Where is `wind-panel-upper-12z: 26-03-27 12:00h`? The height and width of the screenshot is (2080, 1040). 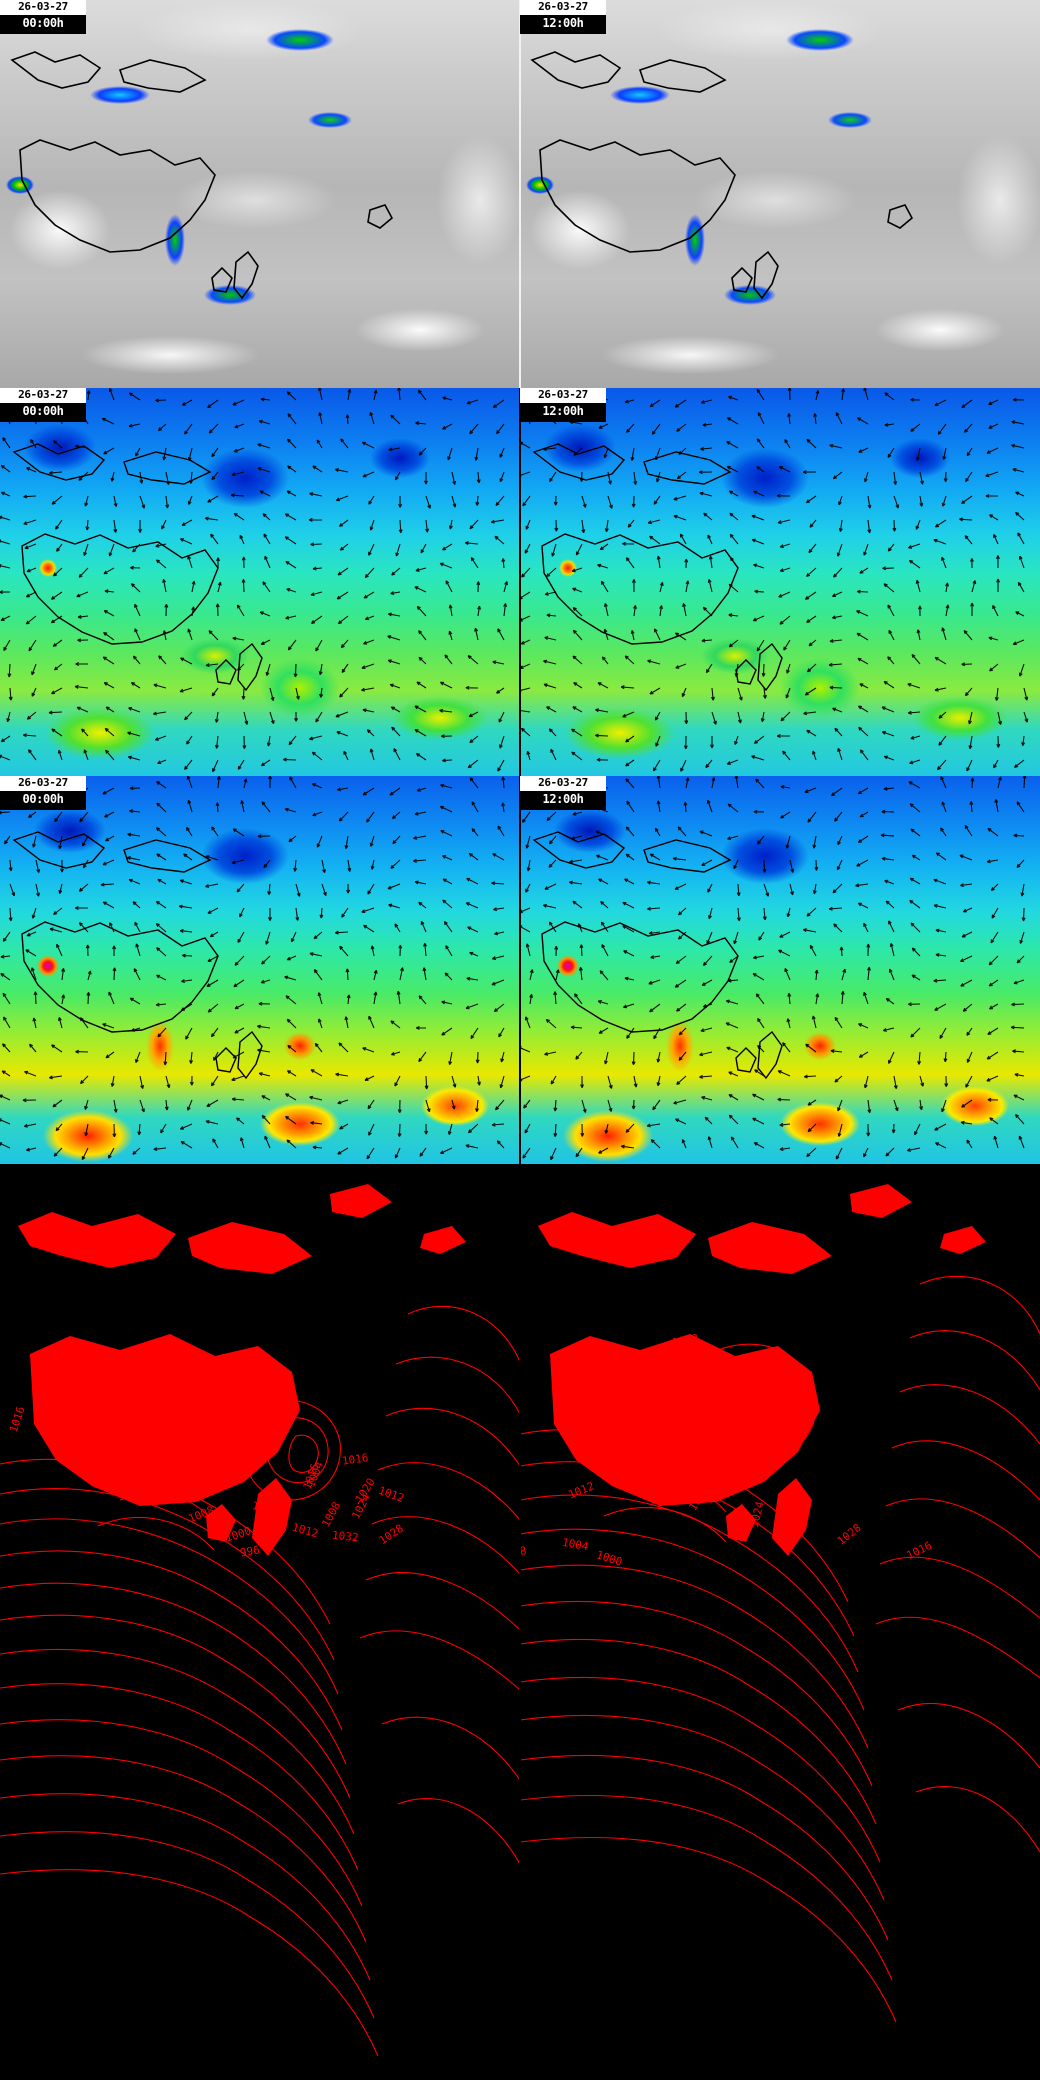
wind-panel-upper-12z: 26-03-27 12:00h is located at coordinates (780, 582).